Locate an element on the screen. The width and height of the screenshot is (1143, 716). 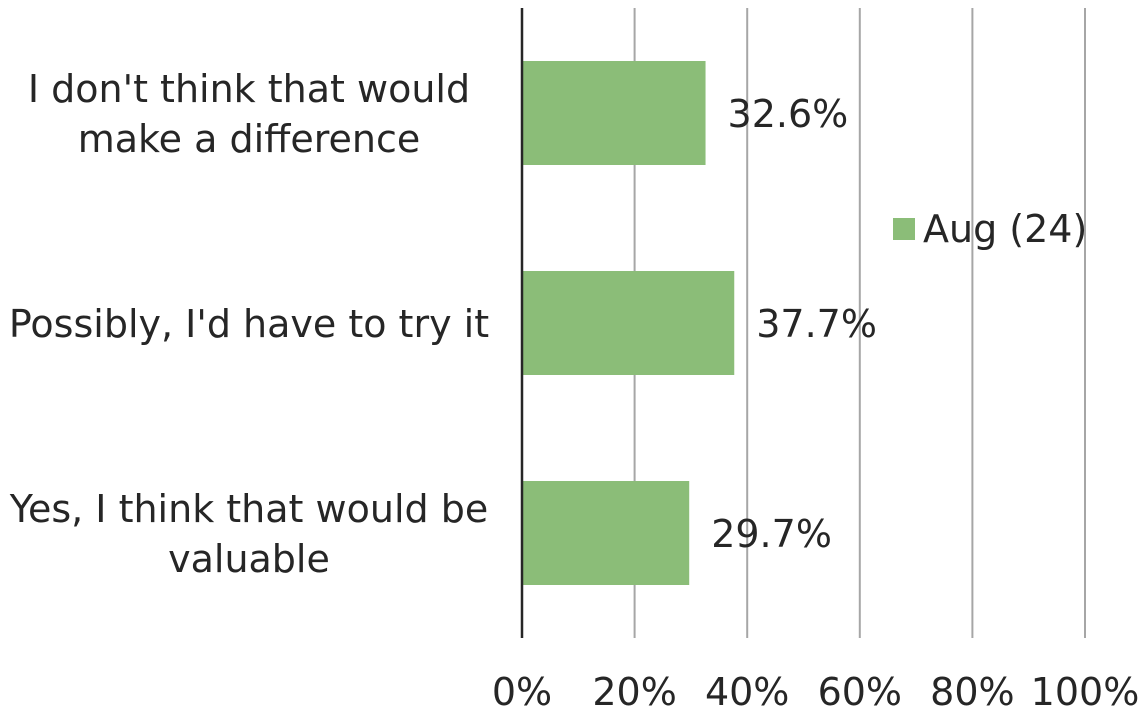
category-label: Possibly, I'd have to try it is located at coordinates (249, 324).